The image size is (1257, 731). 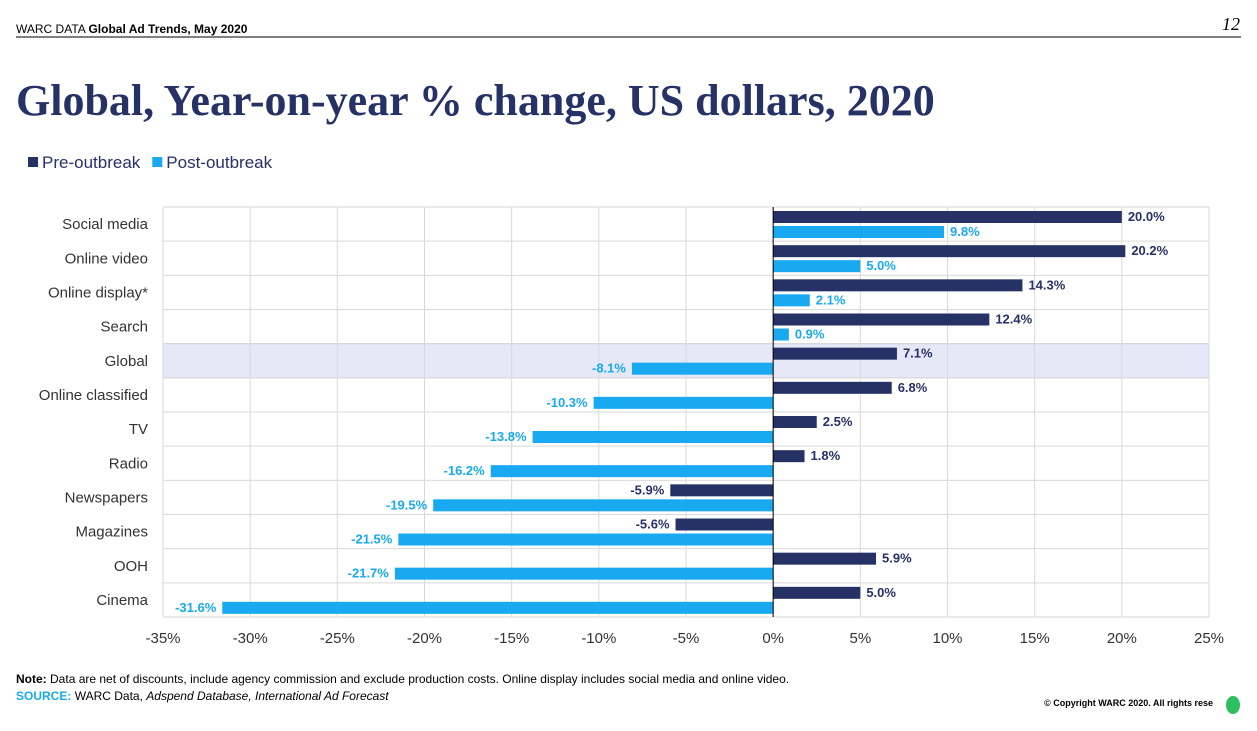 What do you see at coordinates (106, 258) in the screenshot?
I see `y-tick-label: Online video` at bounding box center [106, 258].